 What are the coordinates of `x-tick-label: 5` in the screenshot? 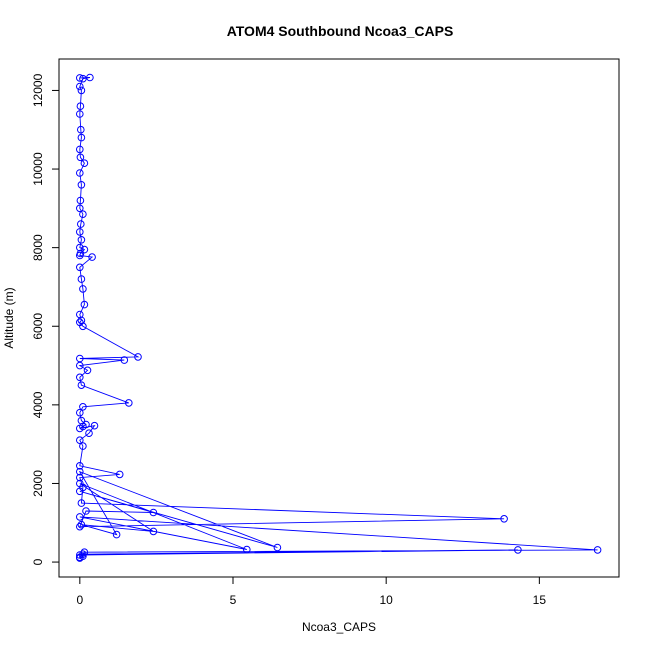 It's located at (233, 600).